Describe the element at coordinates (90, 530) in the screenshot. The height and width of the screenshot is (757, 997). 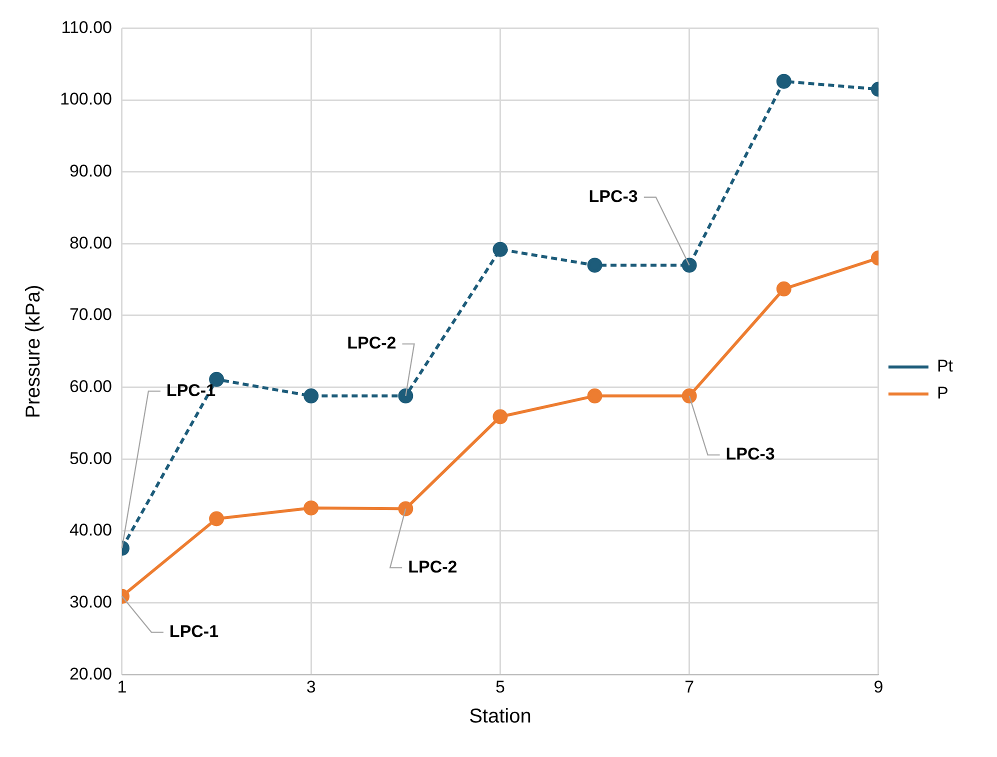
I see `y-tick-label: 40.00` at that location.